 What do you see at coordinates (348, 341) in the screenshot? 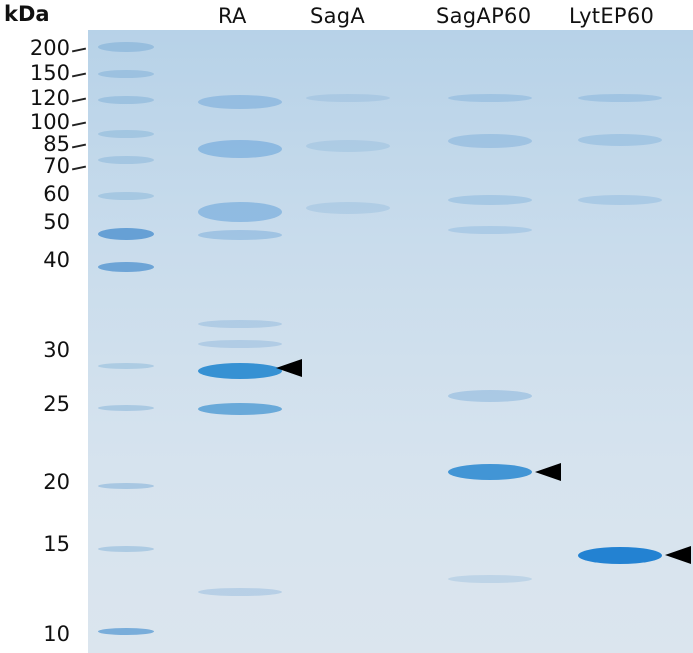
I see `lane-saga` at bounding box center [348, 341].